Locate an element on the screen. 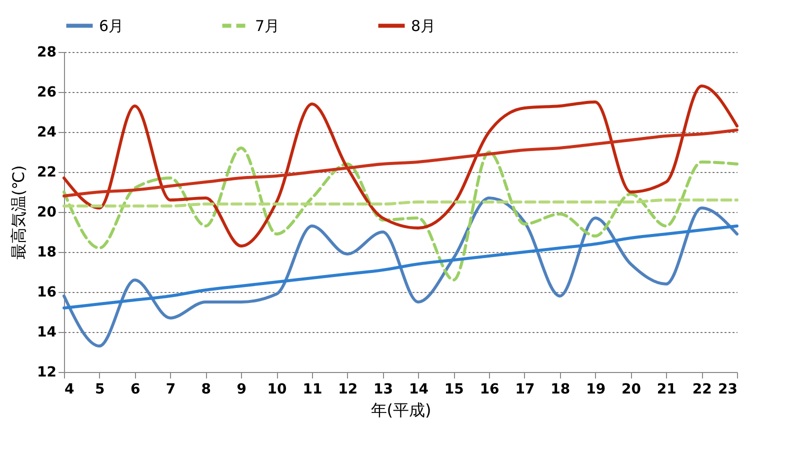 Image resolution: width=789 pixels, height=468 pixels. y-tick-label: 16 is located at coordinates (46, 292).